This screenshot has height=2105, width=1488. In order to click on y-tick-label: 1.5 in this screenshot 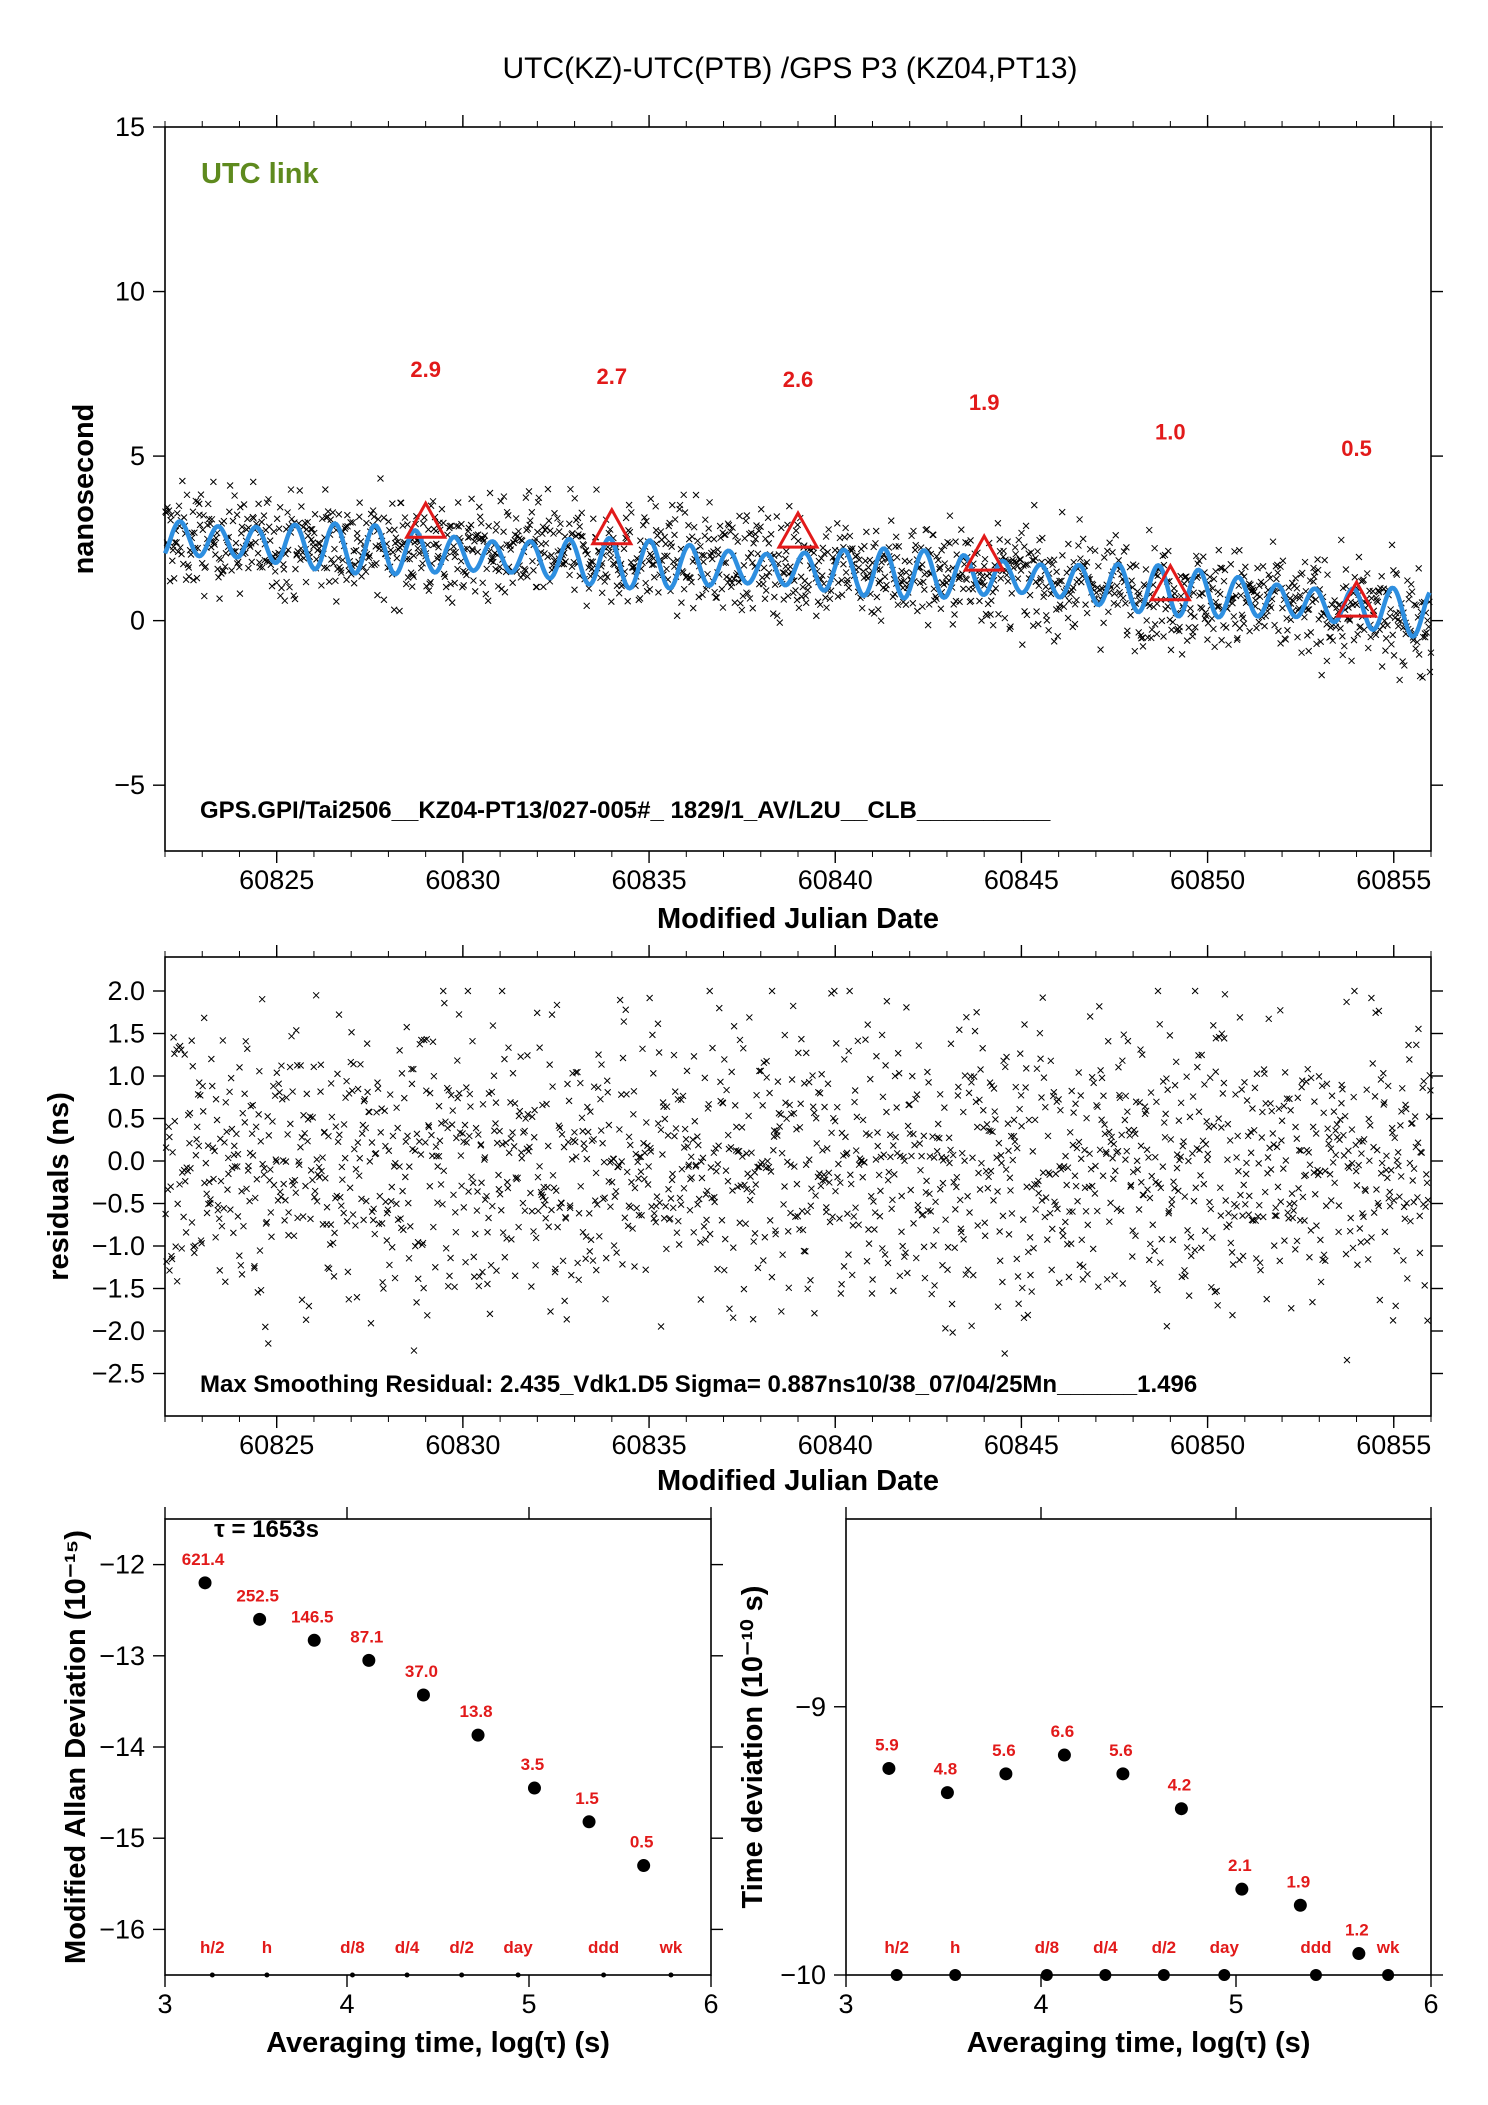, I will do `click(126, 1034)`.